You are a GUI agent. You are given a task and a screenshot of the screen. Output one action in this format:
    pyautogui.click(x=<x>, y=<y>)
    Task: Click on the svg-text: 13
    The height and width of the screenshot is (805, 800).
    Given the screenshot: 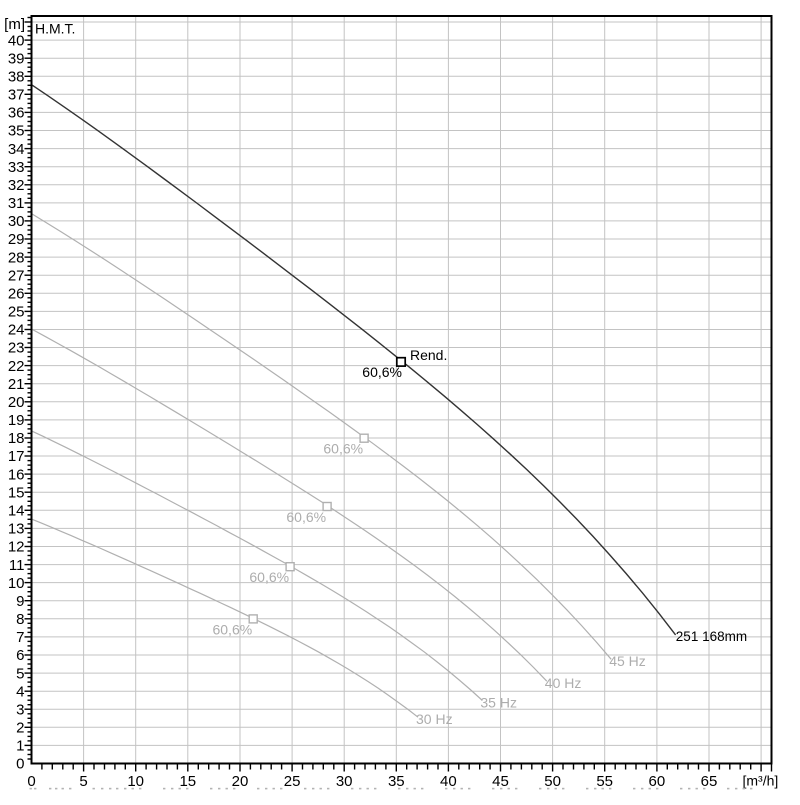 What is the action you would take?
    pyautogui.click(x=16, y=529)
    